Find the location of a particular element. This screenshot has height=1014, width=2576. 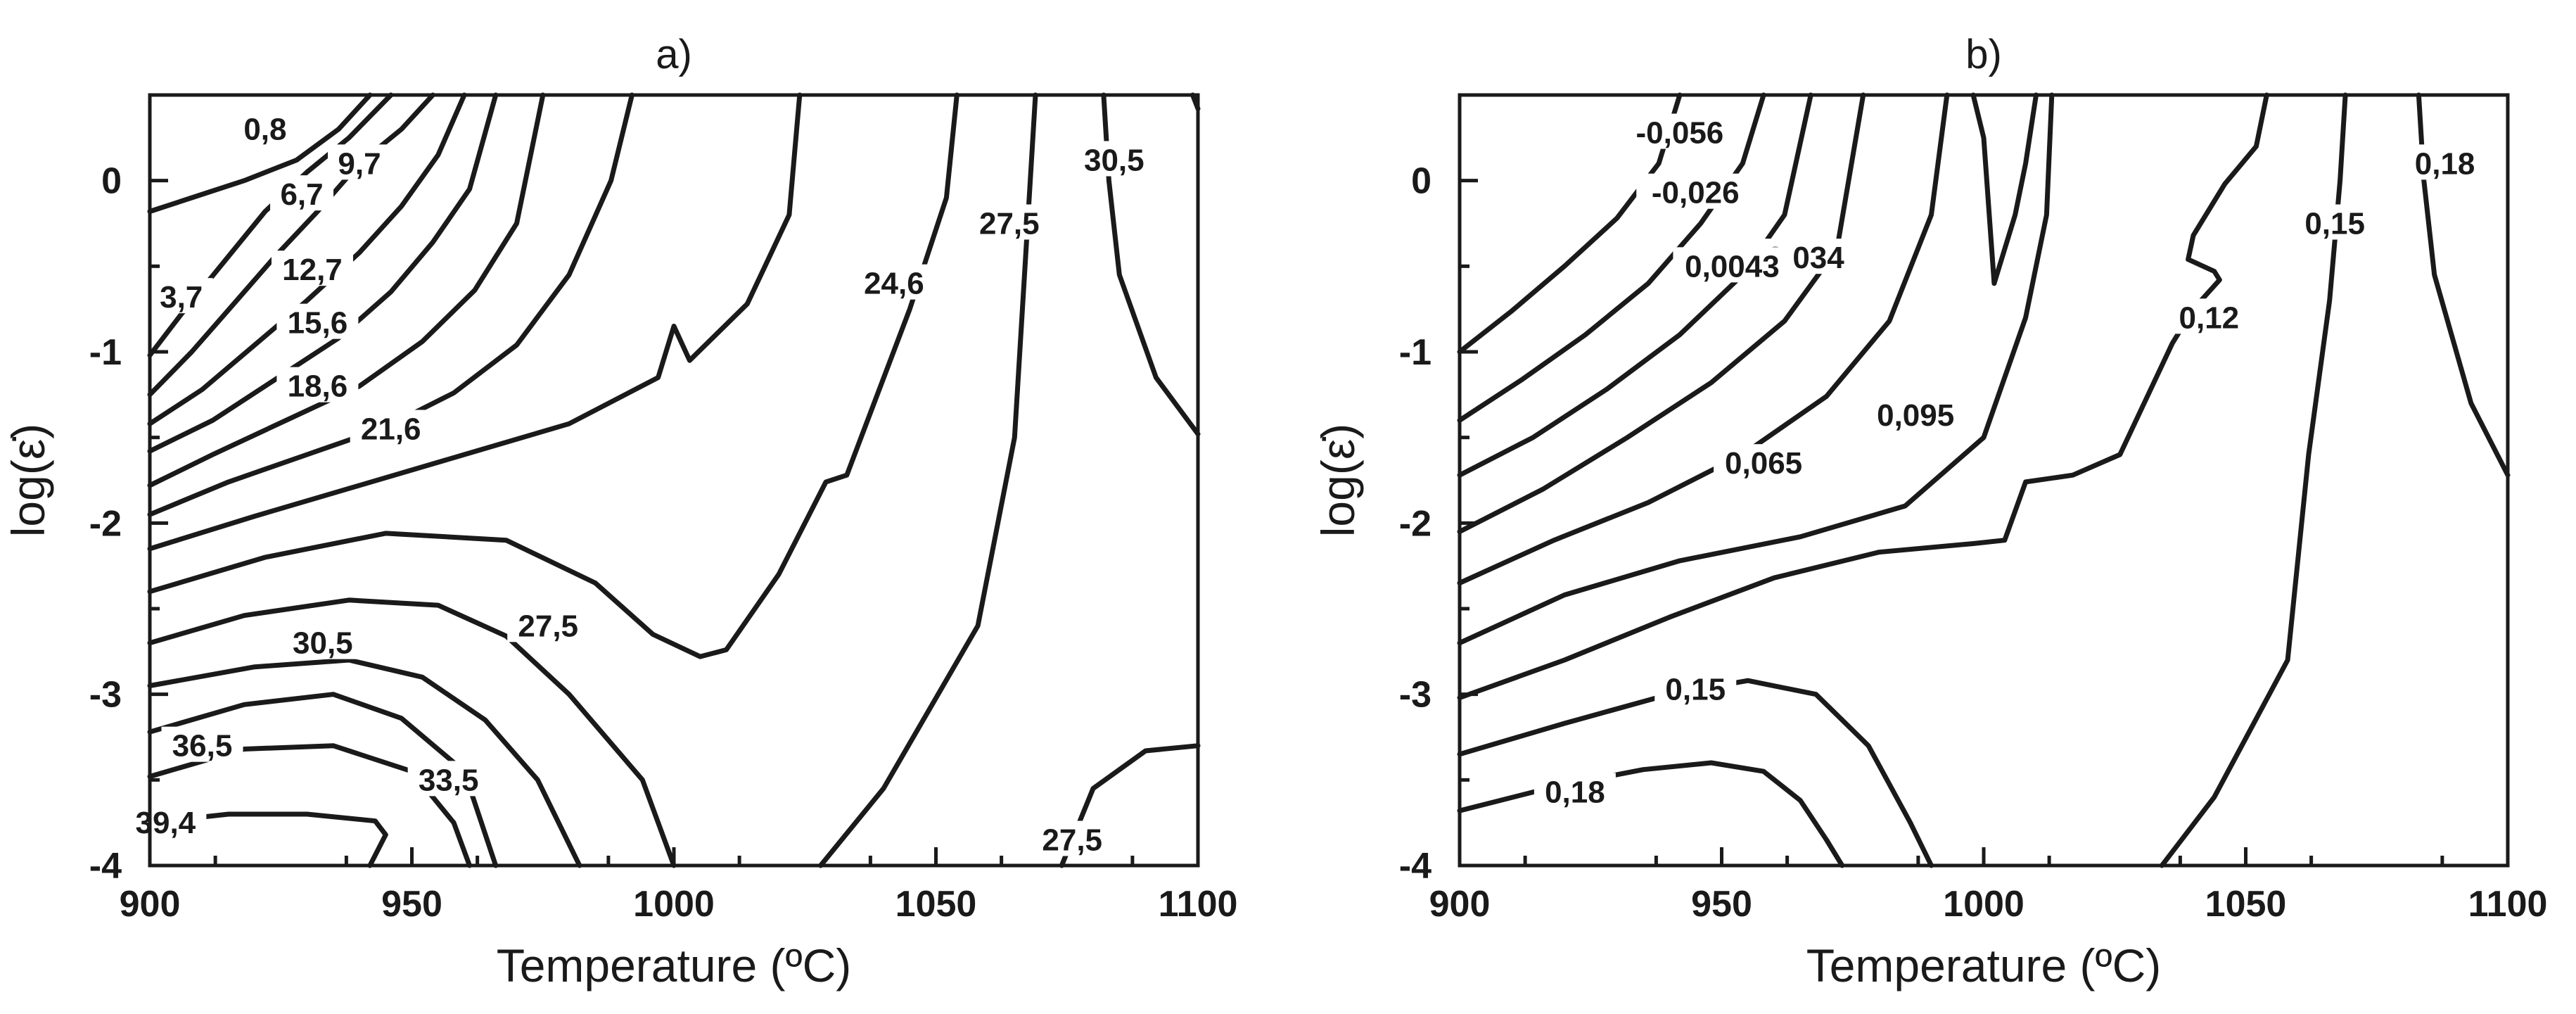

panel-b-y-axis-label: log(ε̇) is located at coordinates (1338, 481).